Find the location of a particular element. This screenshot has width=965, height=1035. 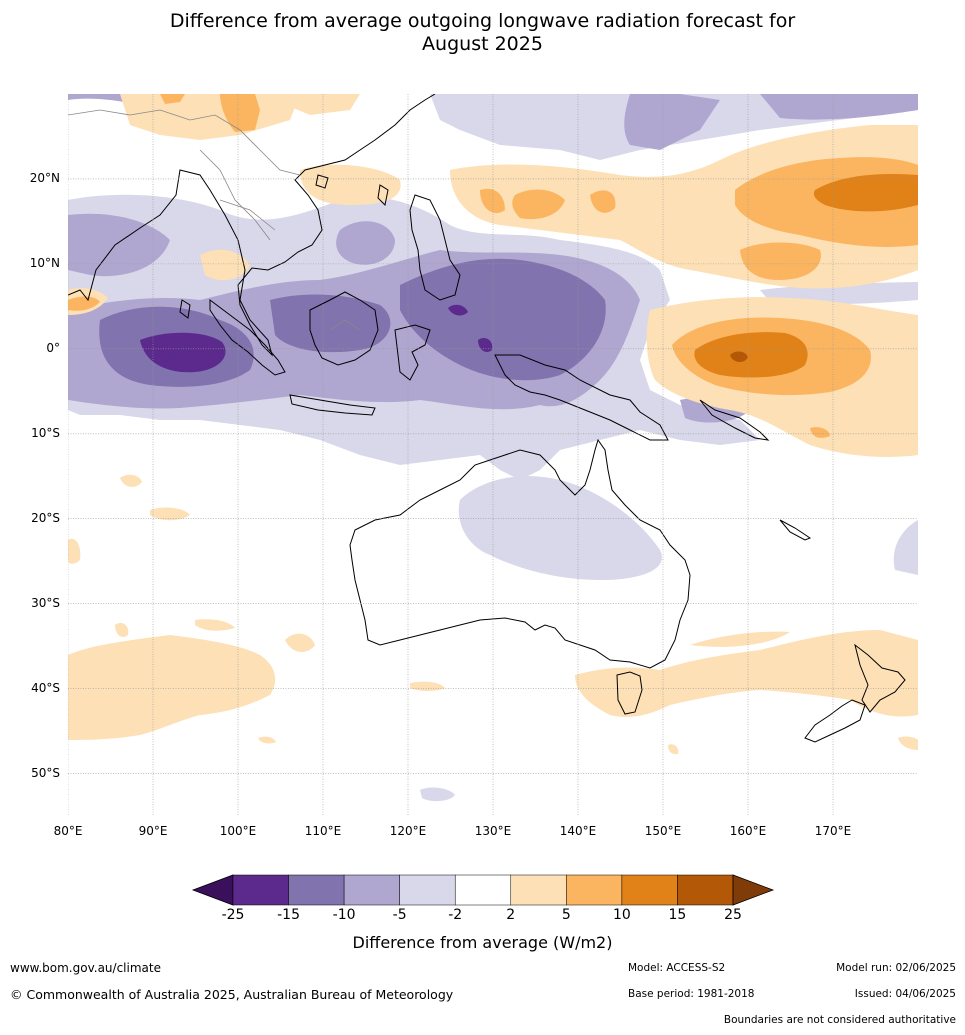

footer-model: Model: ACCESS-S2 is located at coordinates (677, 968).